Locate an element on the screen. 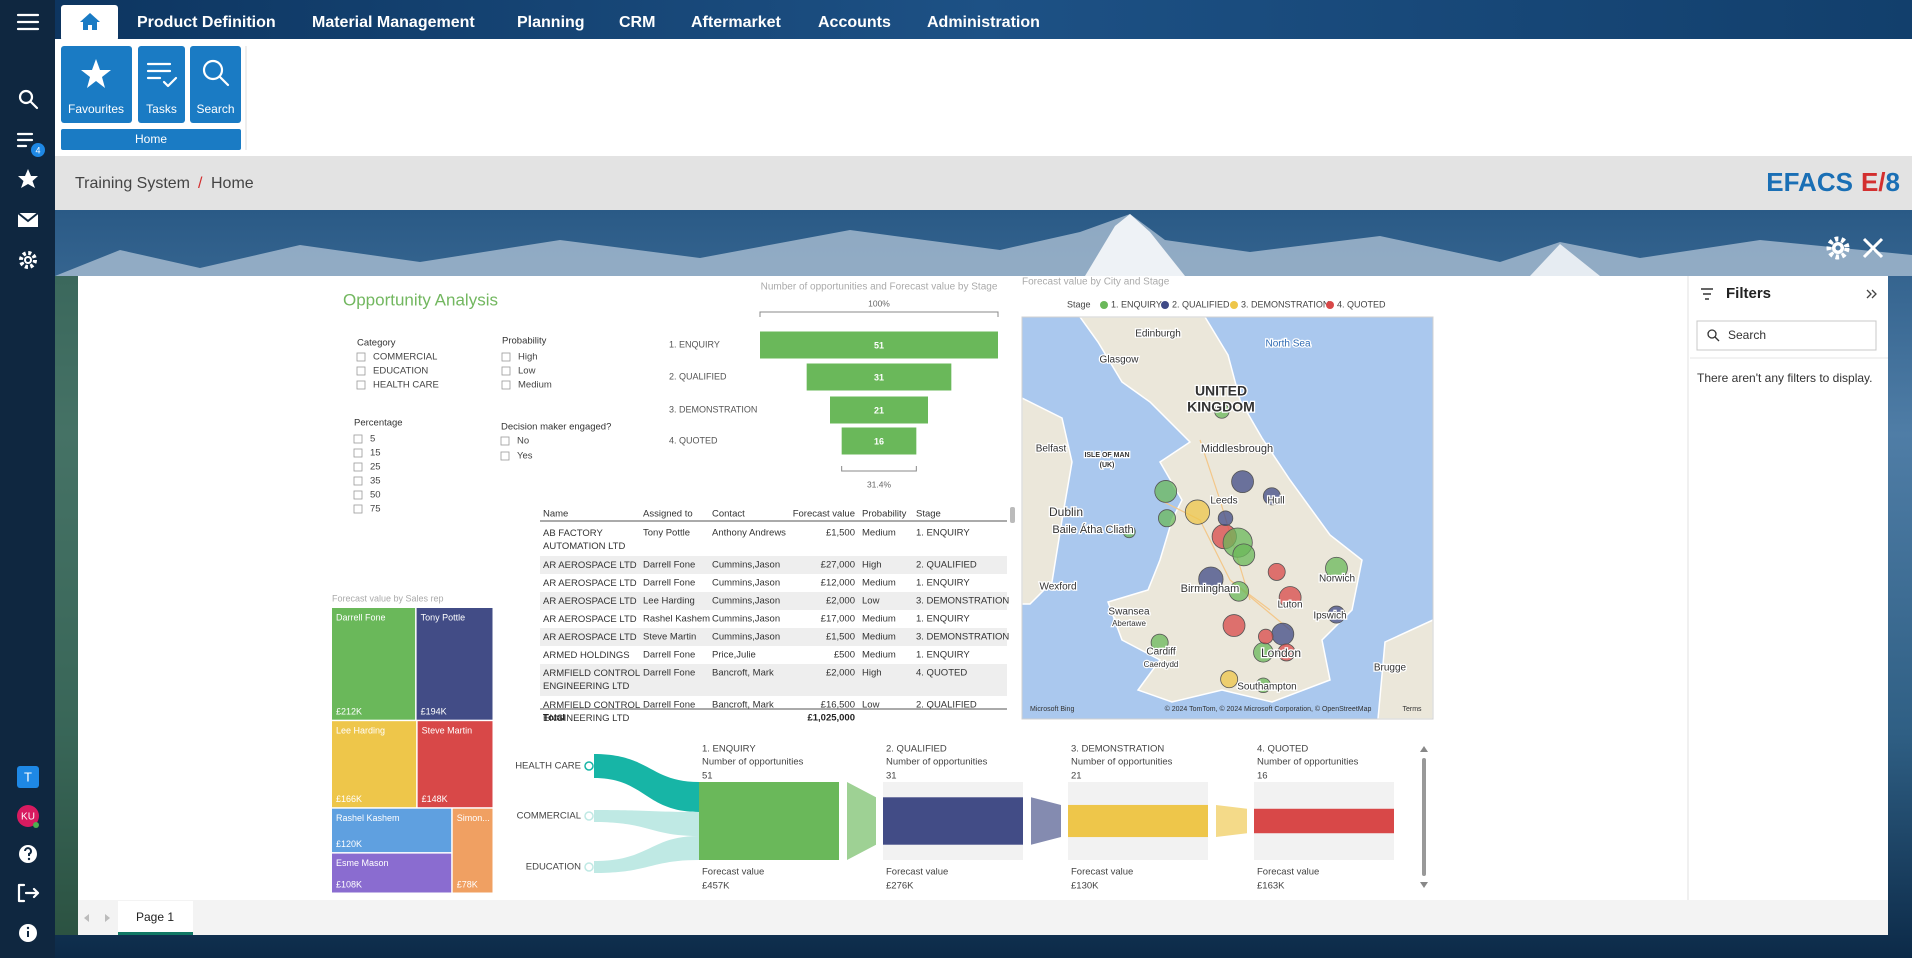  help-icon is located at coordinates (28, 854).